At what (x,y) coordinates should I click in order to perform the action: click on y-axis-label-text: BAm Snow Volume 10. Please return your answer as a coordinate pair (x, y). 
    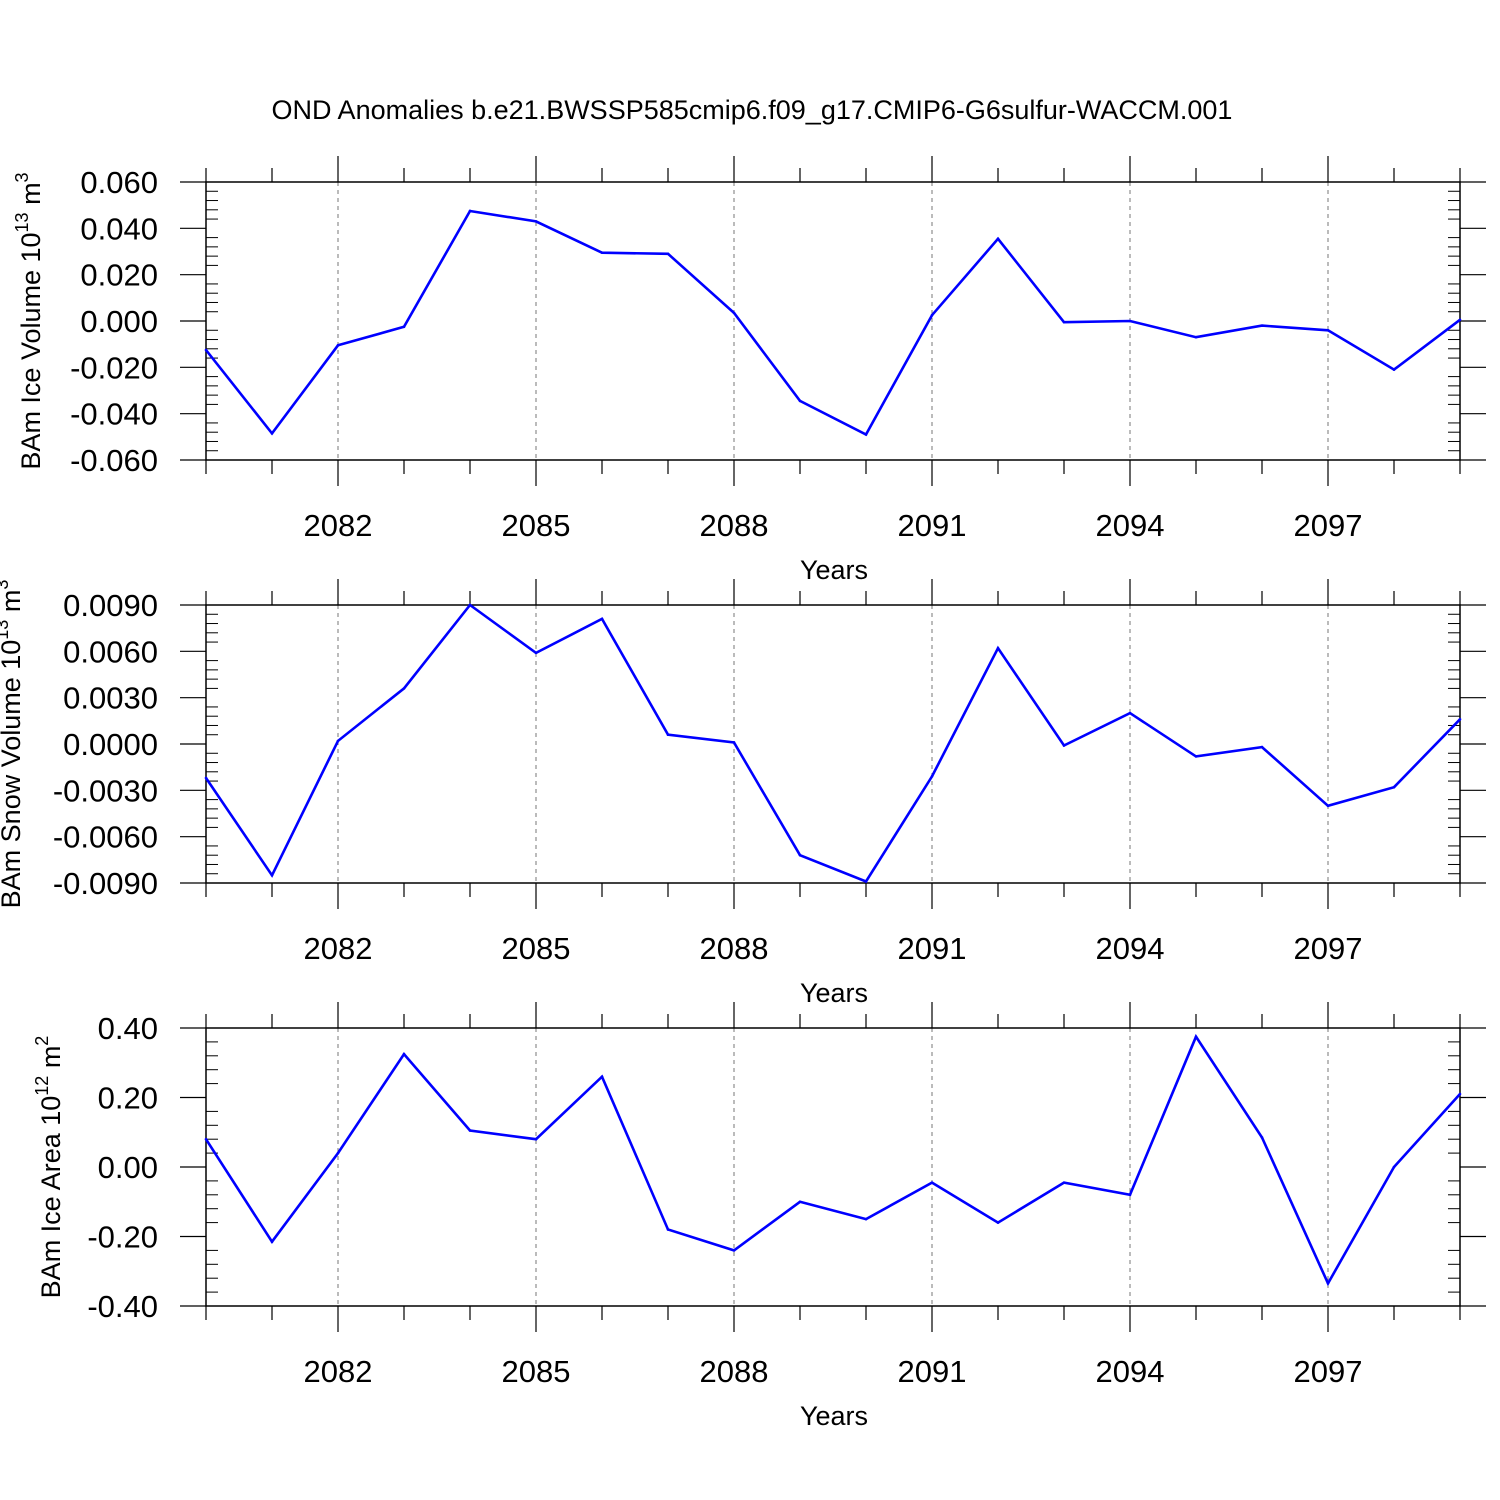
    Looking at the image, I should click on (13, 774).